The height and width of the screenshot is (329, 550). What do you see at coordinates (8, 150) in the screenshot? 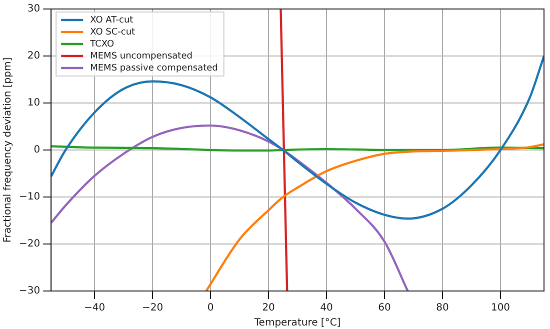
I see `y-axis-title: Fractional frequency deviation [ppm]` at bounding box center [8, 150].